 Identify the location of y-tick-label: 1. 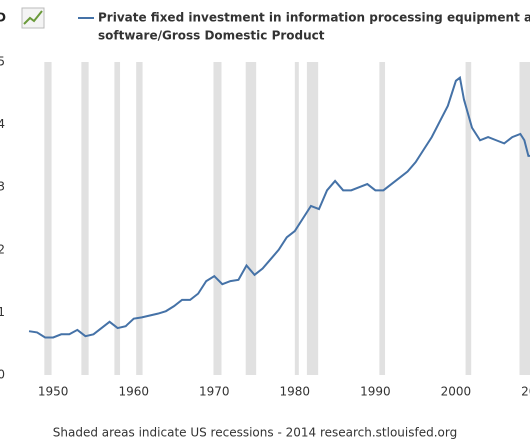
(2, 312).